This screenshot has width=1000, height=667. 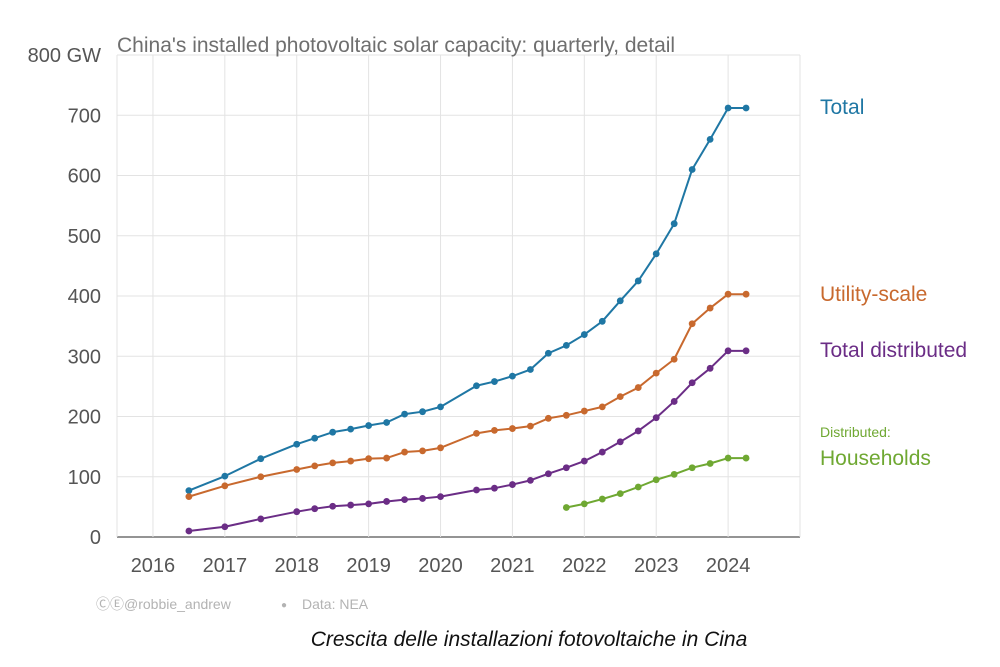 What do you see at coordinates (84, 478) in the screenshot?
I see `y-tick-label: 100` at bounding box center [84, 478].